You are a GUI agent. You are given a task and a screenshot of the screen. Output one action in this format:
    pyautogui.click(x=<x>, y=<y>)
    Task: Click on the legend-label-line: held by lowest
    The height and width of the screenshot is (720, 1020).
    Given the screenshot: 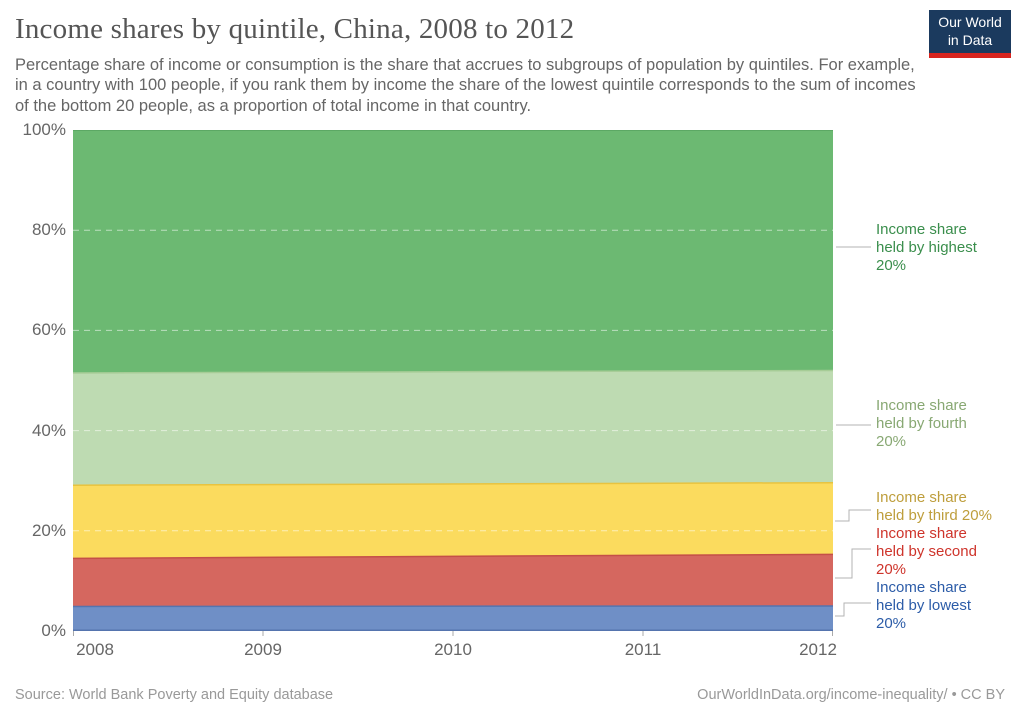 What is the action you would take?
    pyautogui.click(x=924, y=605)
    